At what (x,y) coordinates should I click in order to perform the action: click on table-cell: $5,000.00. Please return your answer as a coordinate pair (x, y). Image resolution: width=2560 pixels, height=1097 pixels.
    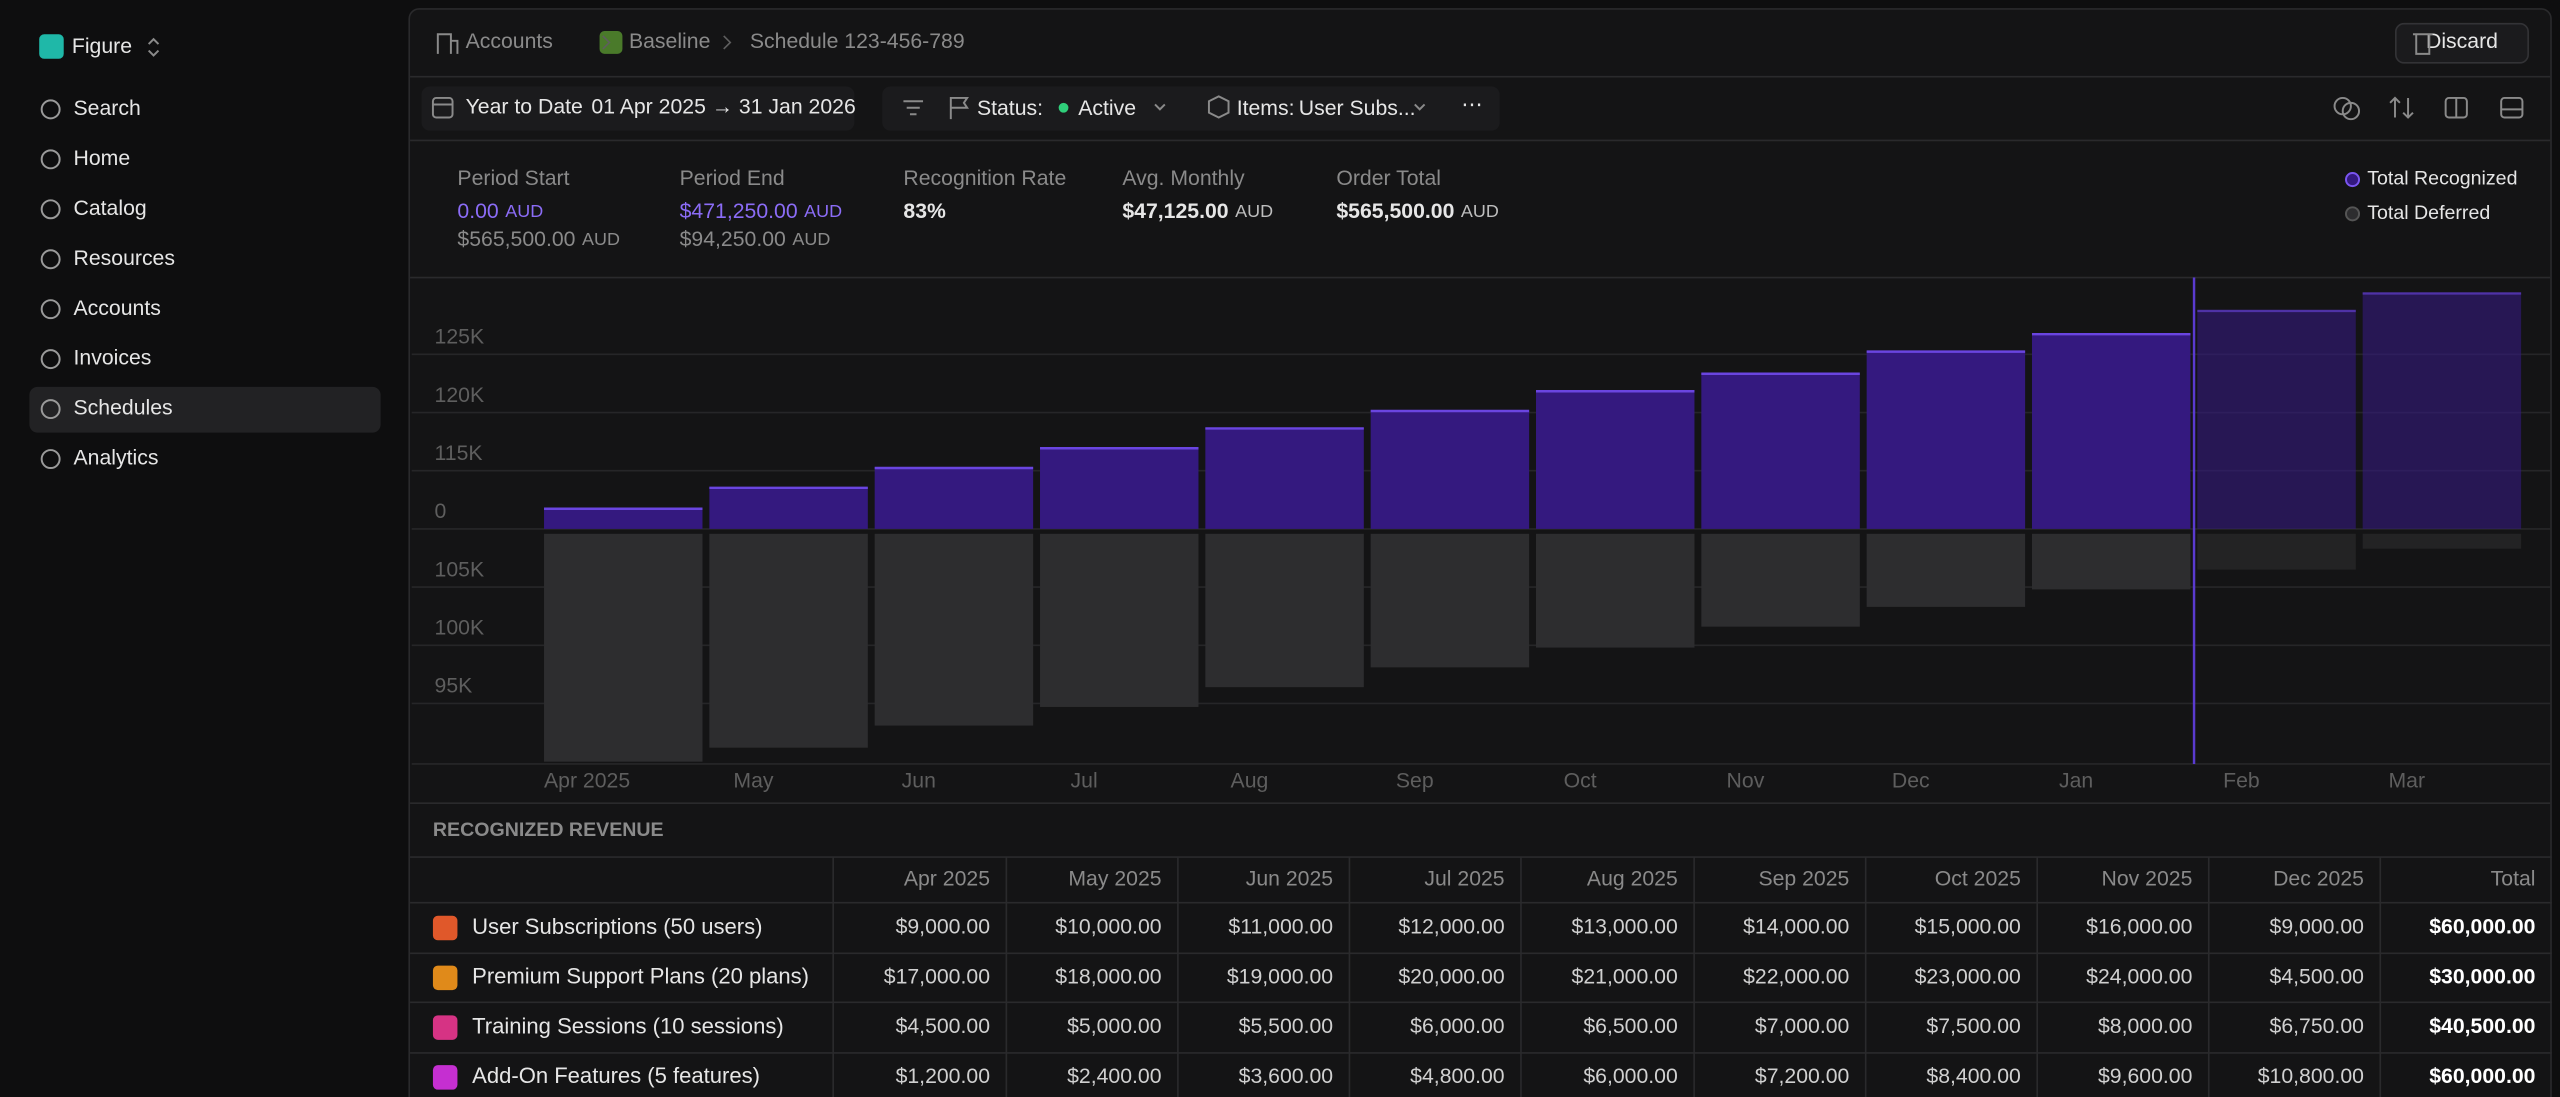
    Looking at the image, I should click on (1114, 1026).